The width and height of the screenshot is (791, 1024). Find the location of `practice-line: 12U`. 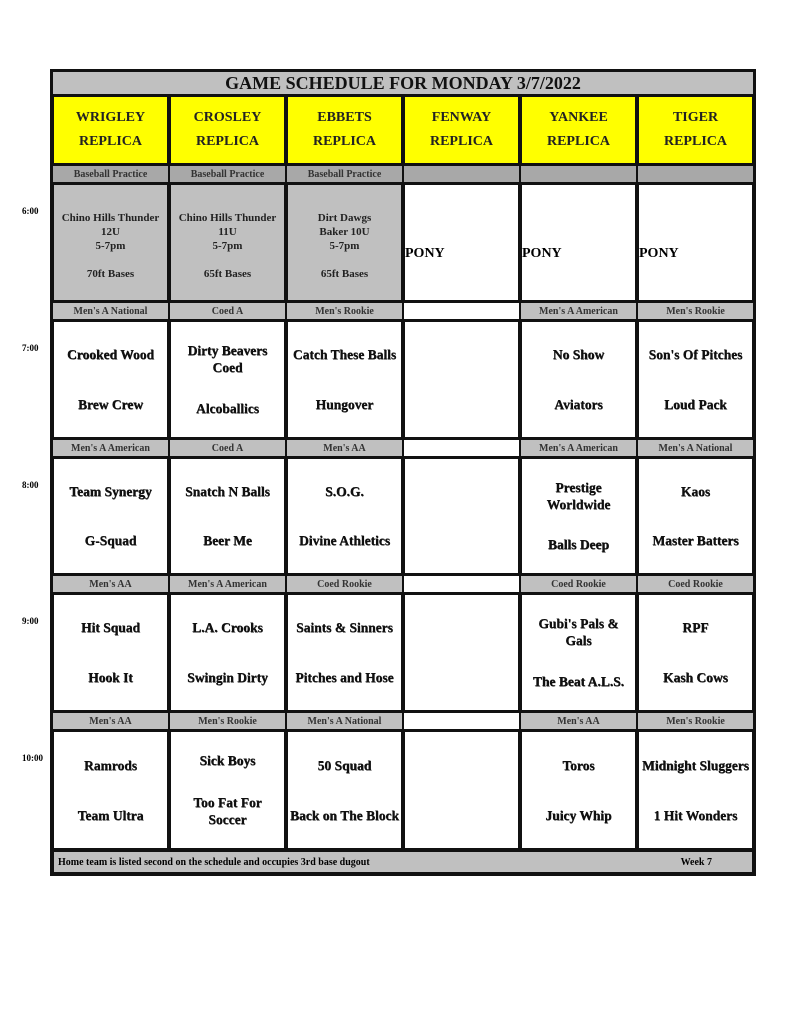

practice-line: 12U is located at coordinates (110, 232).